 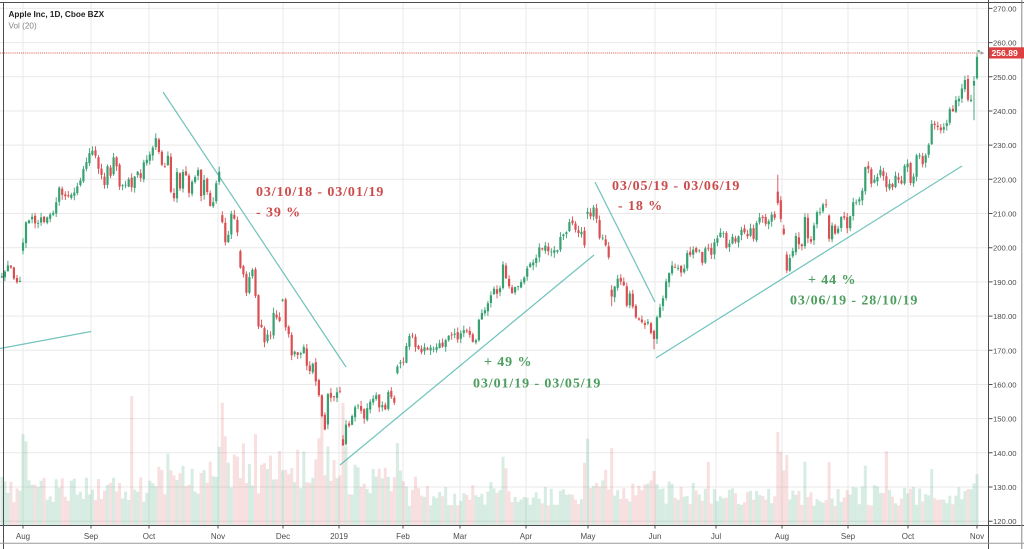 I want to click on svg-text: 250.00, so click(x=1005, y=77).